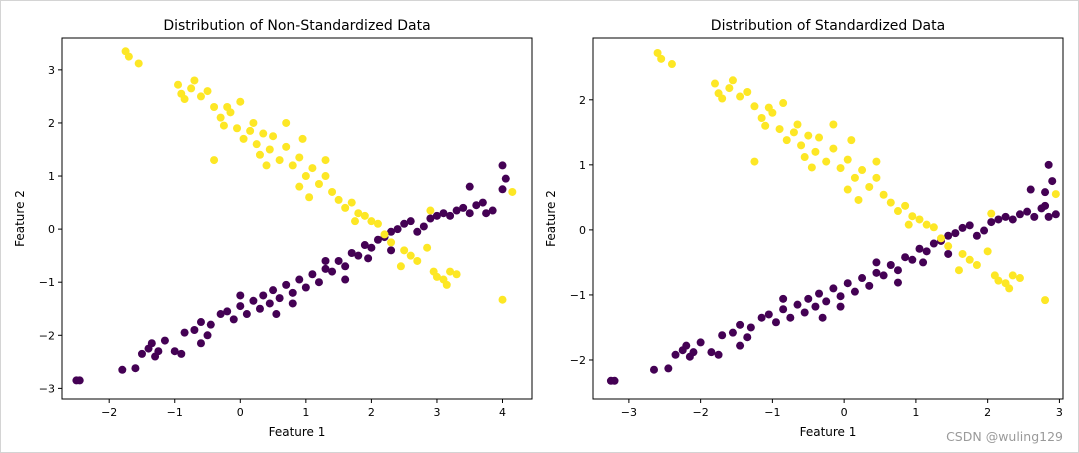  Describe the element at coordinates (51, 70) in the screenshot. I see `left-y-tick-label: 3` at that location.